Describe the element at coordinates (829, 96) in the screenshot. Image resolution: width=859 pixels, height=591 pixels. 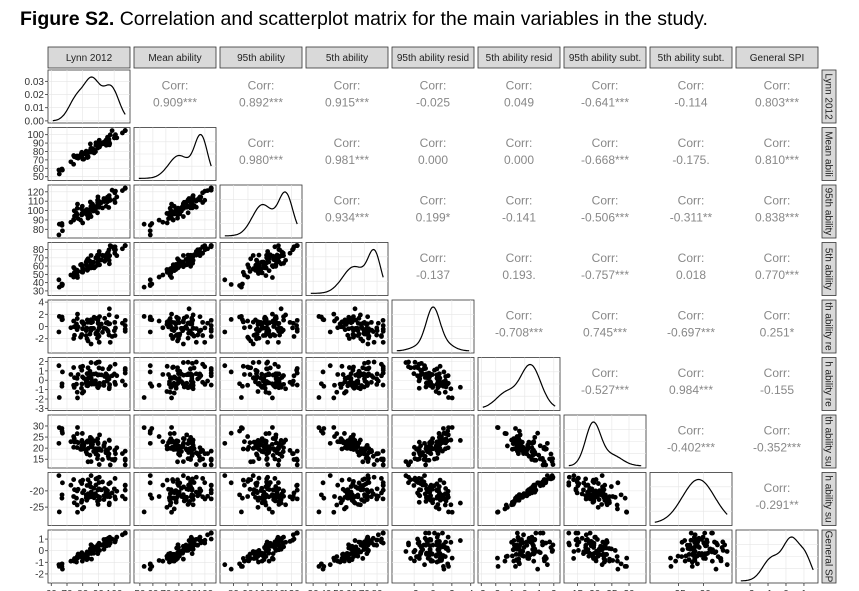
I see `row-strip: Lynn 2012` at that location.